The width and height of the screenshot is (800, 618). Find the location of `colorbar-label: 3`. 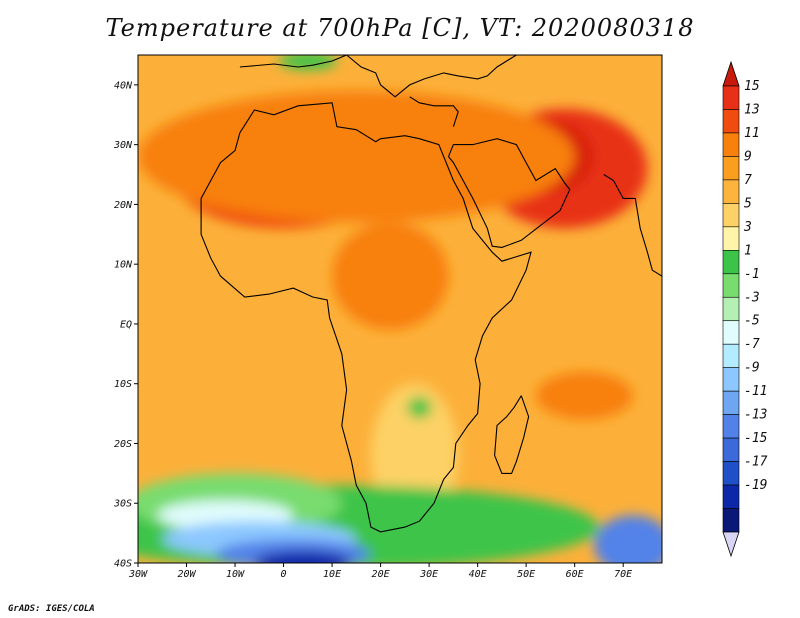

colorbar-label: 3 is located at coordinates (747, 227).